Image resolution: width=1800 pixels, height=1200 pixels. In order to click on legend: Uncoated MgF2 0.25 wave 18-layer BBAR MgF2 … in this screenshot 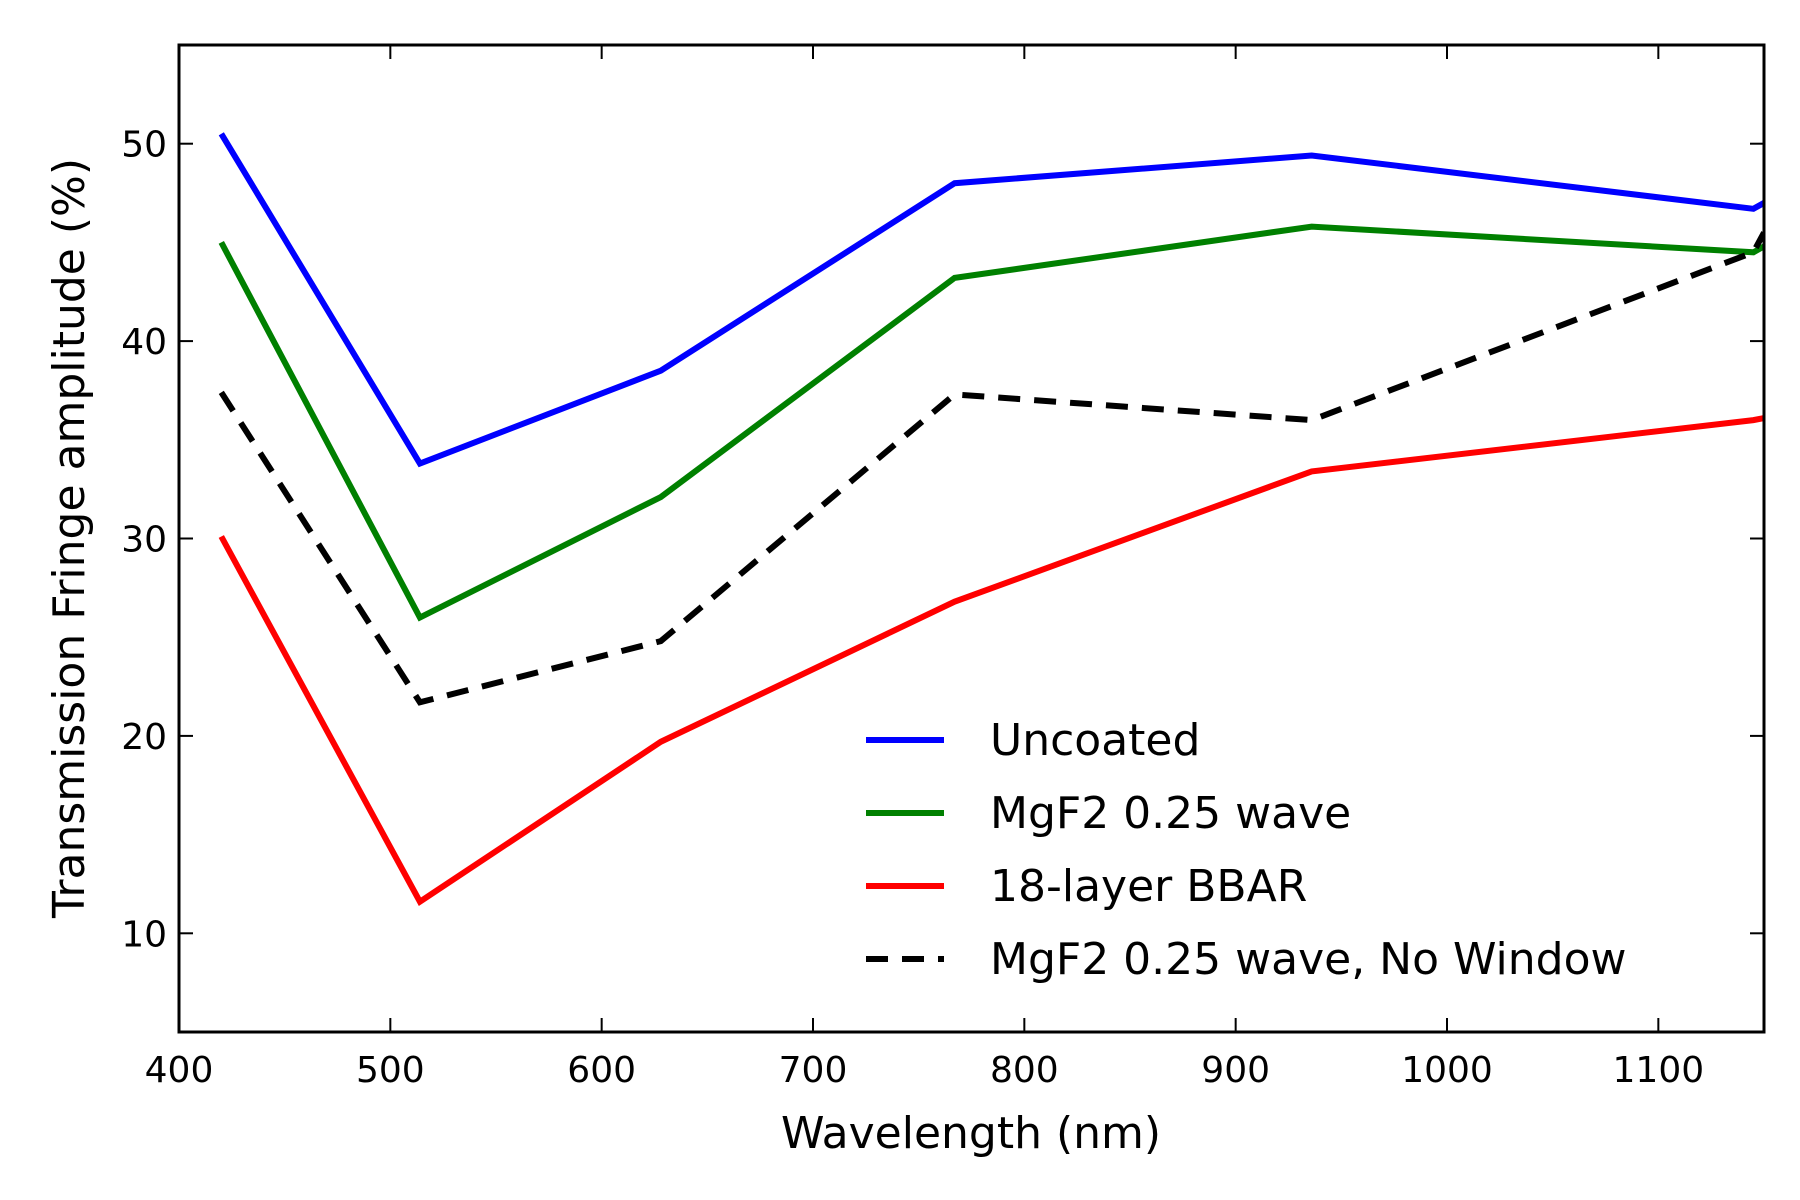, I will do `click(1246, 850)`.